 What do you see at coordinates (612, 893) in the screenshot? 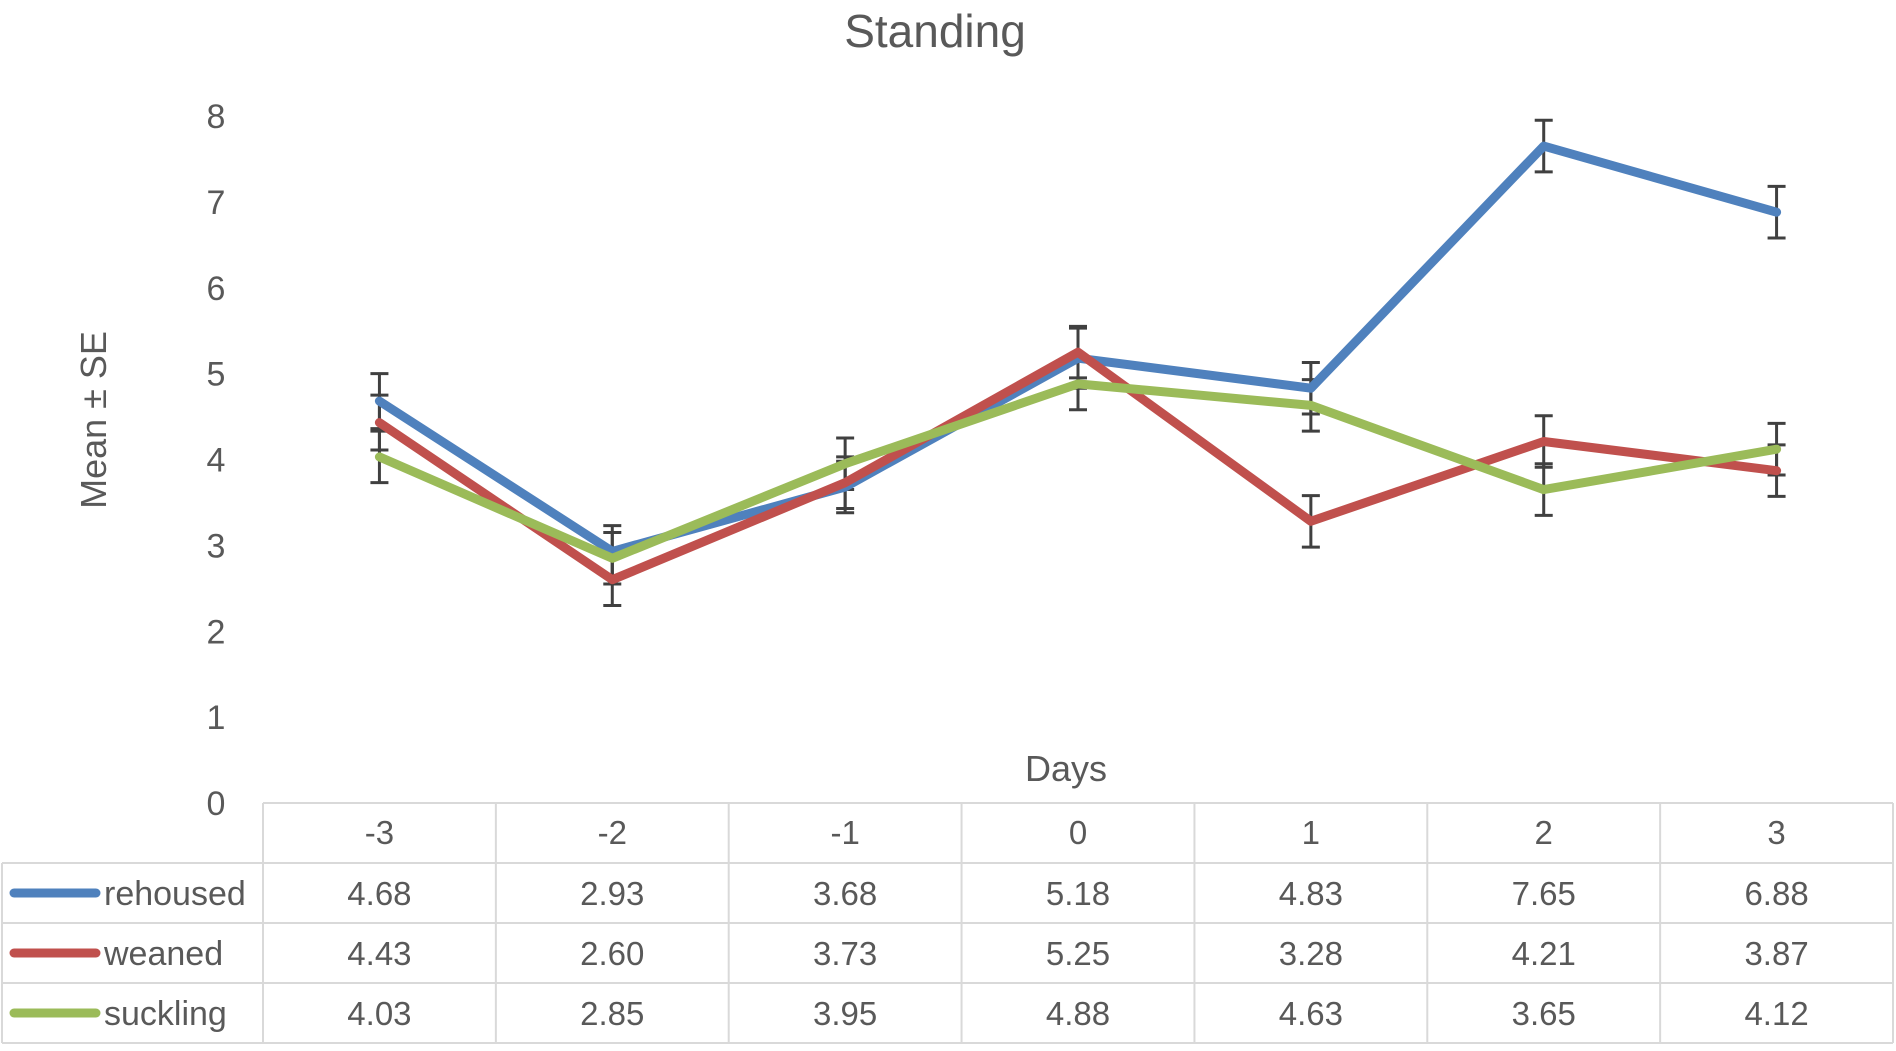
I see `data-label: 2.93` at bounding box center [612, 893].